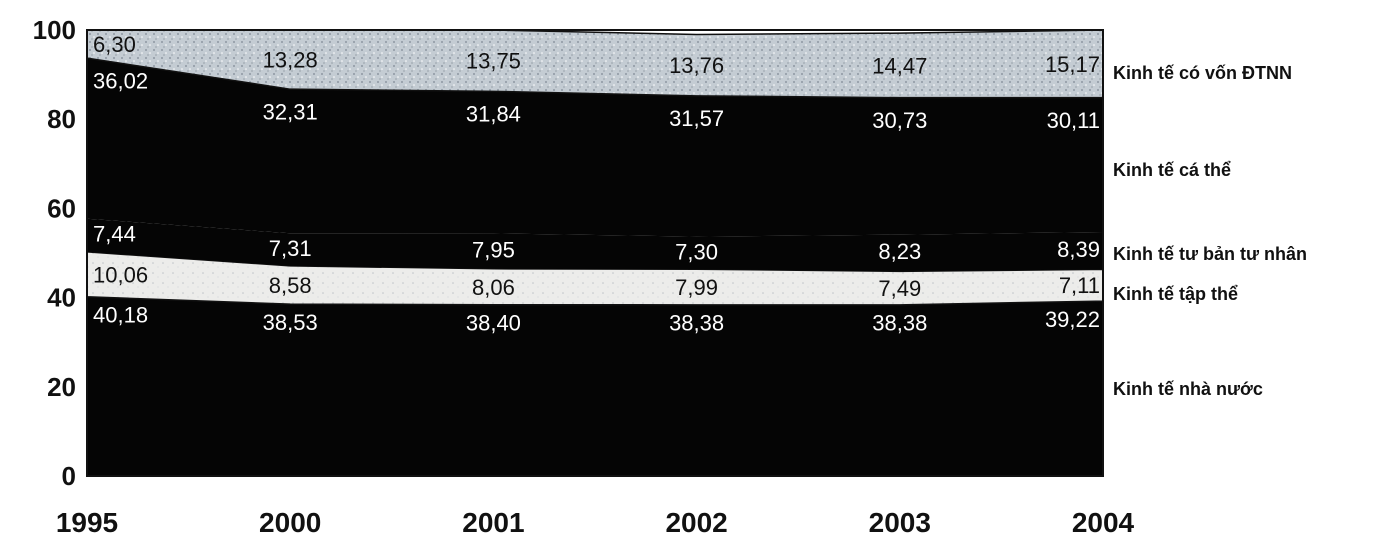 The height and width of the screenshot is (544, 1387). What do you see at coordinates (1078, 249) in the screenshot?
I see `data-label: 8,39` at bounding box center [1078, 249].